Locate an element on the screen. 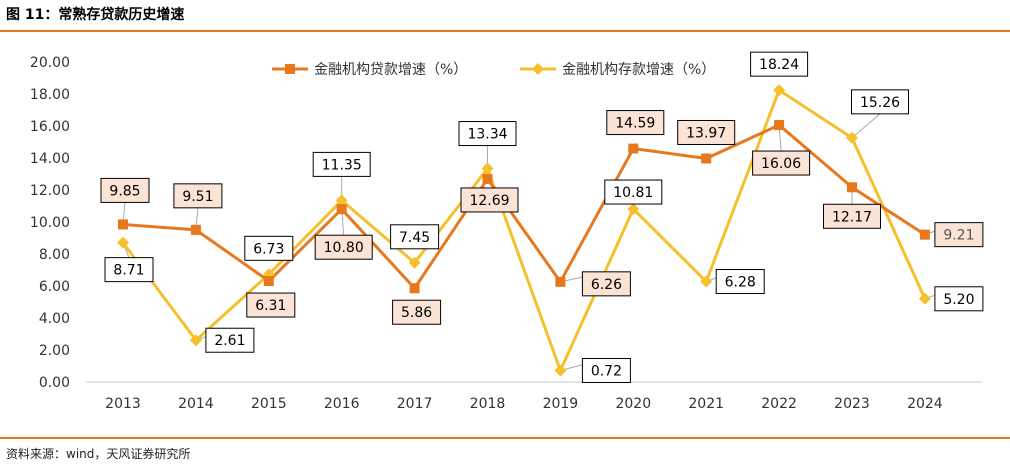 This screenshot has height=466, width=1010. y-tick-label: 8.00 is located at coordinates (54, 255).